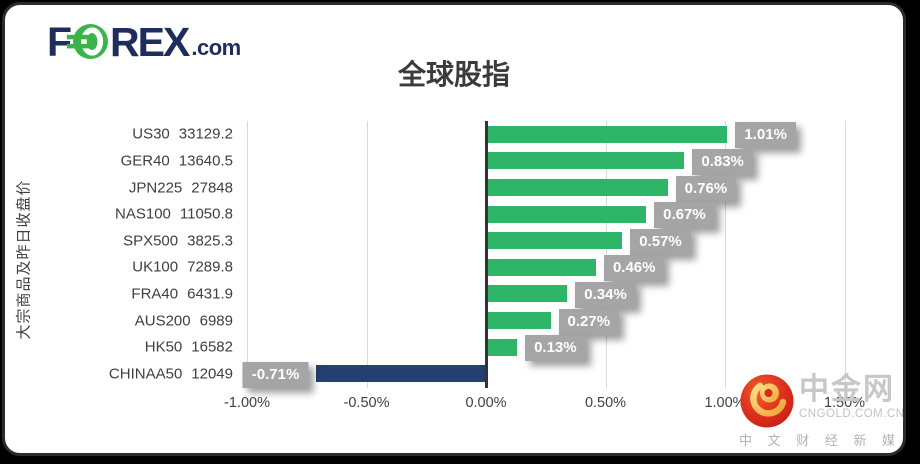  I want to click on zero-axis-line, so click(486, 254).